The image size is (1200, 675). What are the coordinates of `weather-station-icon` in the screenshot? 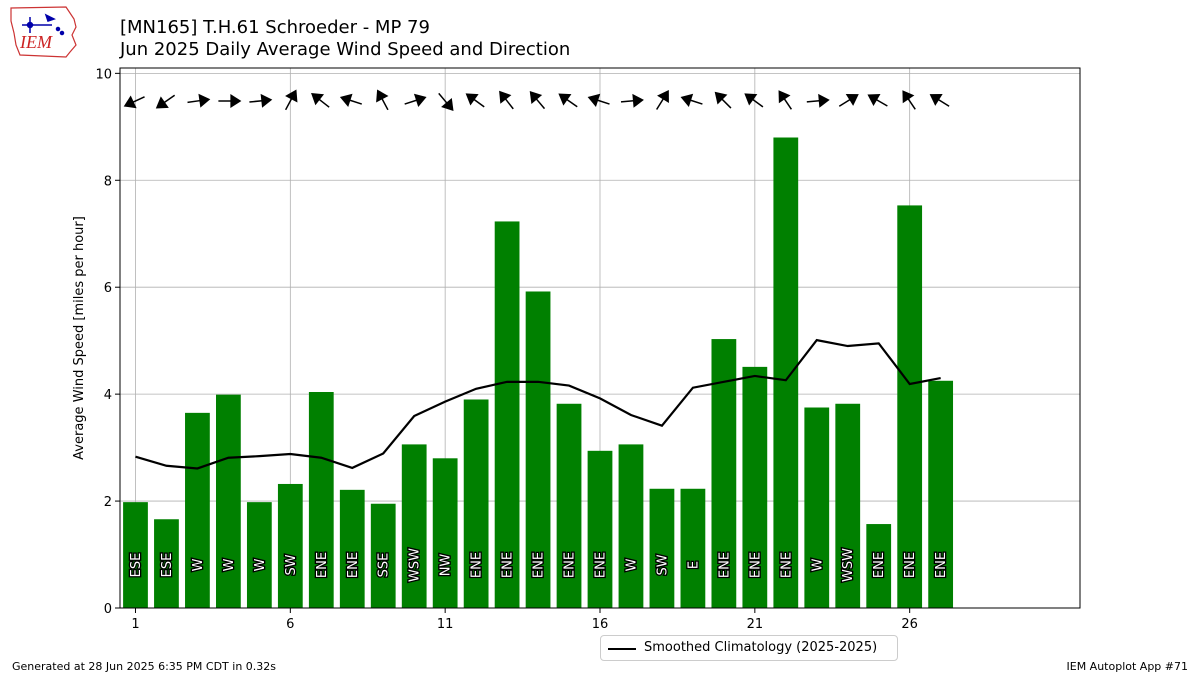 It's located at (43, 24).